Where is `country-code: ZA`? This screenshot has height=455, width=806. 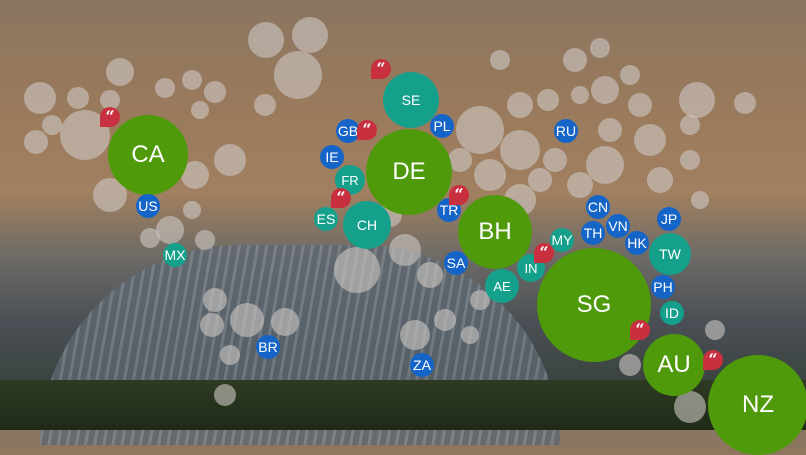
country-code: ZA is located at coordinates (422, 365).